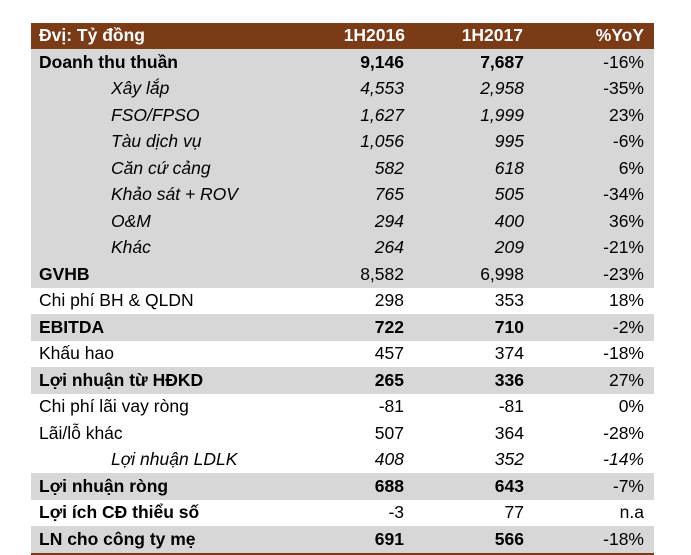 Image resolution: width=691 pixels, height=555 pixels. Describe the element at coordinates (509, 167) in the screenshot. I see `value-1h2017: 618` at that location.